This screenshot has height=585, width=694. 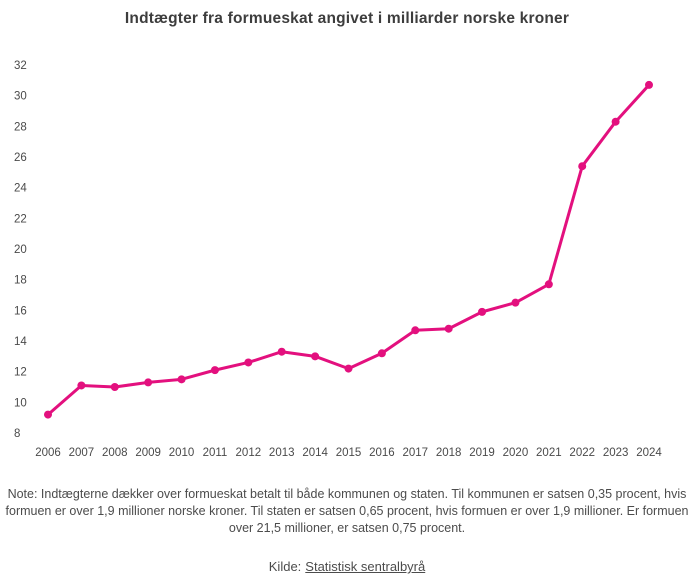 What do you see at coordinates (82, 453) in the screenshot?
I see `x-tick-label: 2007` at bounding box center [82, 453].